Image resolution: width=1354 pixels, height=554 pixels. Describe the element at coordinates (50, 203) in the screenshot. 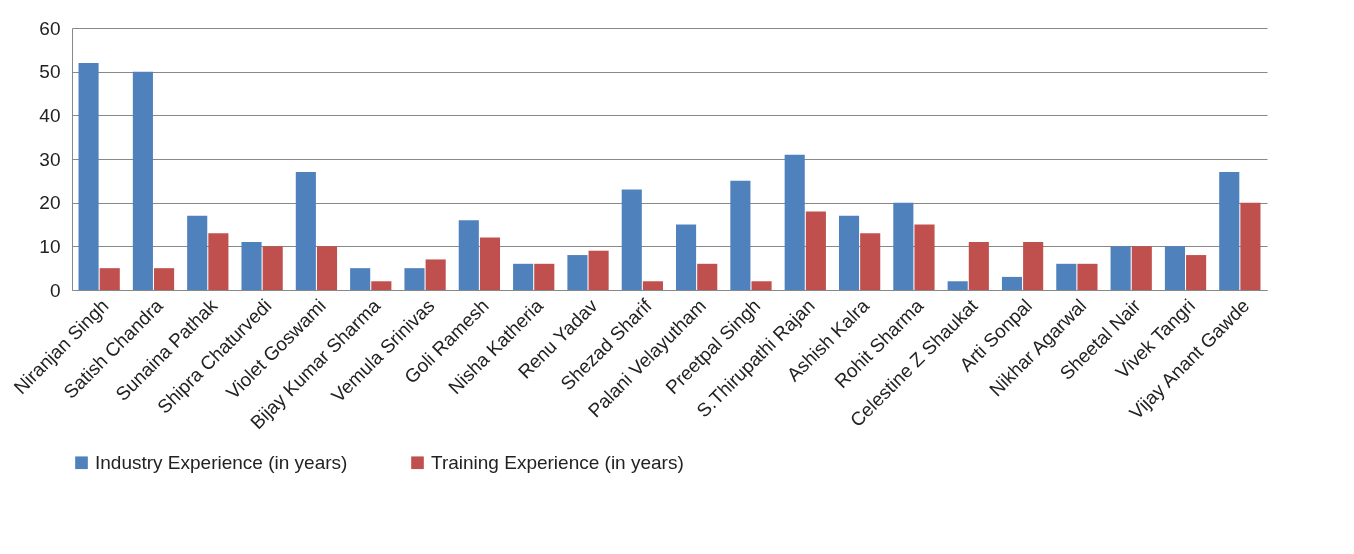

I see `y-tick-label: 20` at that location.